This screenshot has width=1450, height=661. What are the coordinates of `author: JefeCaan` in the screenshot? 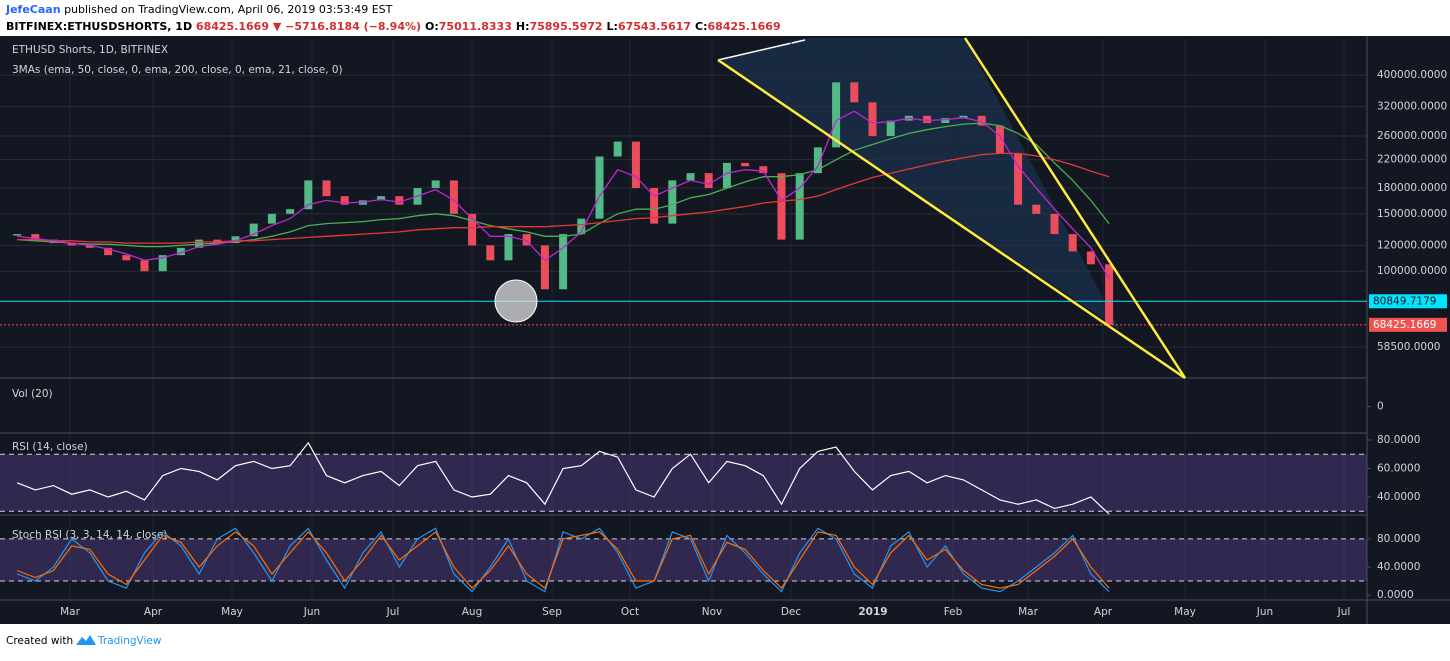 It's located at (33, 9).